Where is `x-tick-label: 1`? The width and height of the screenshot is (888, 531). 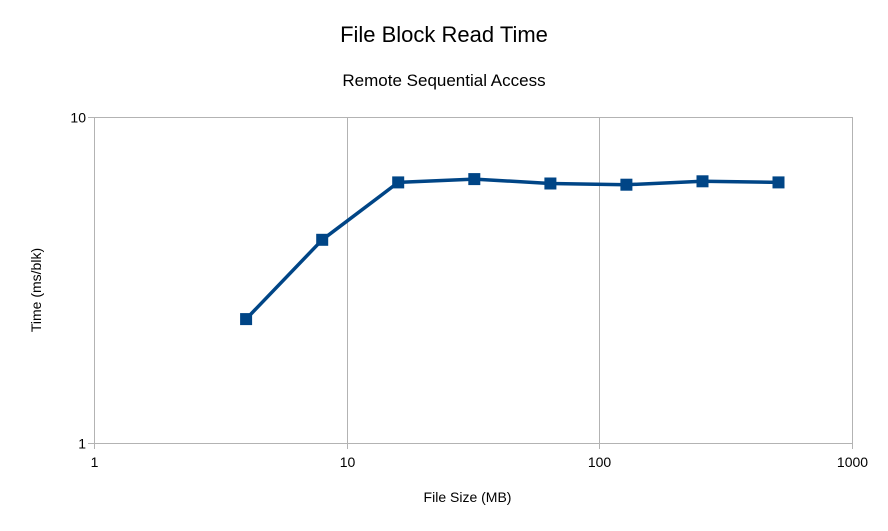 x-tick-label: 1 is located at coordinates (95, 462).